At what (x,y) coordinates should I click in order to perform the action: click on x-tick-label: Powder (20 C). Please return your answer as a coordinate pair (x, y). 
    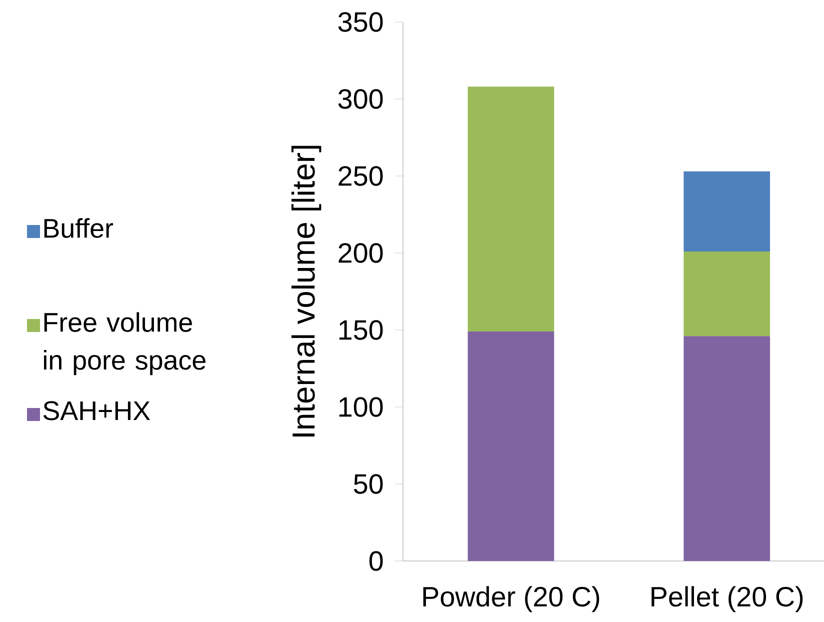
    Looking at the image, I should click on (511, 599).